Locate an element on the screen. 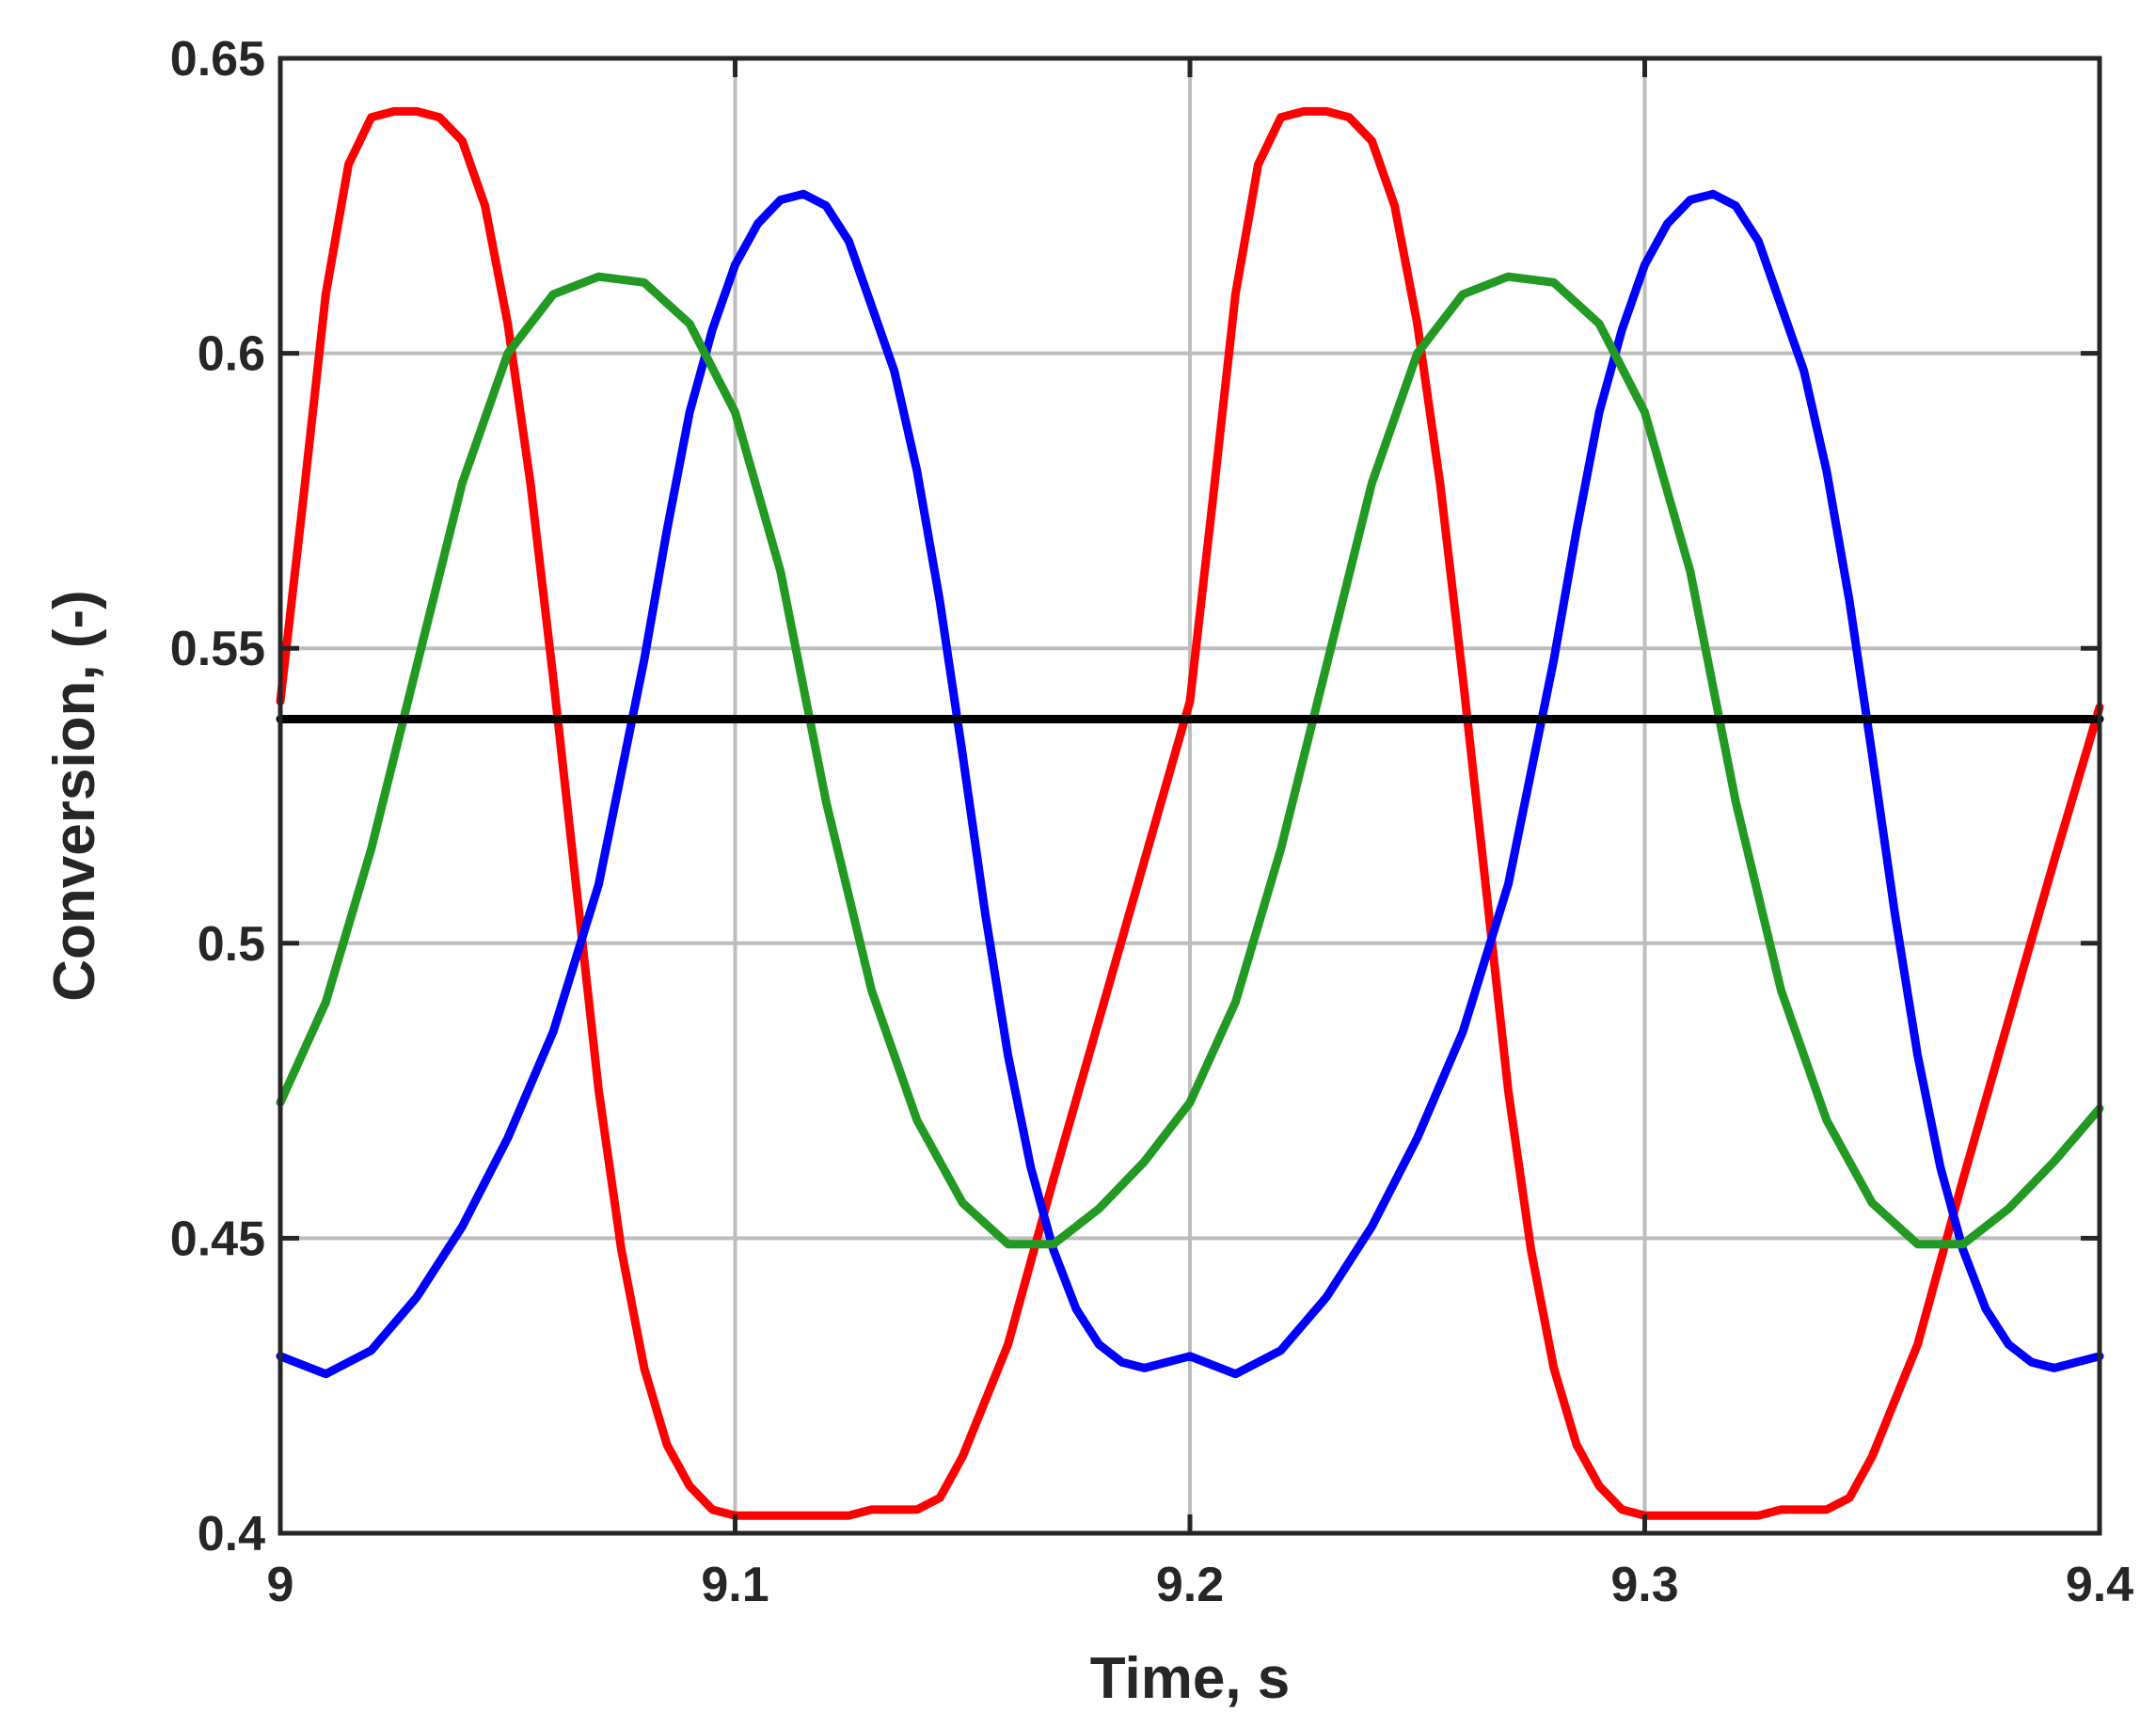  x-axis-title: Time, s is located at coordinates (1190, 1678).